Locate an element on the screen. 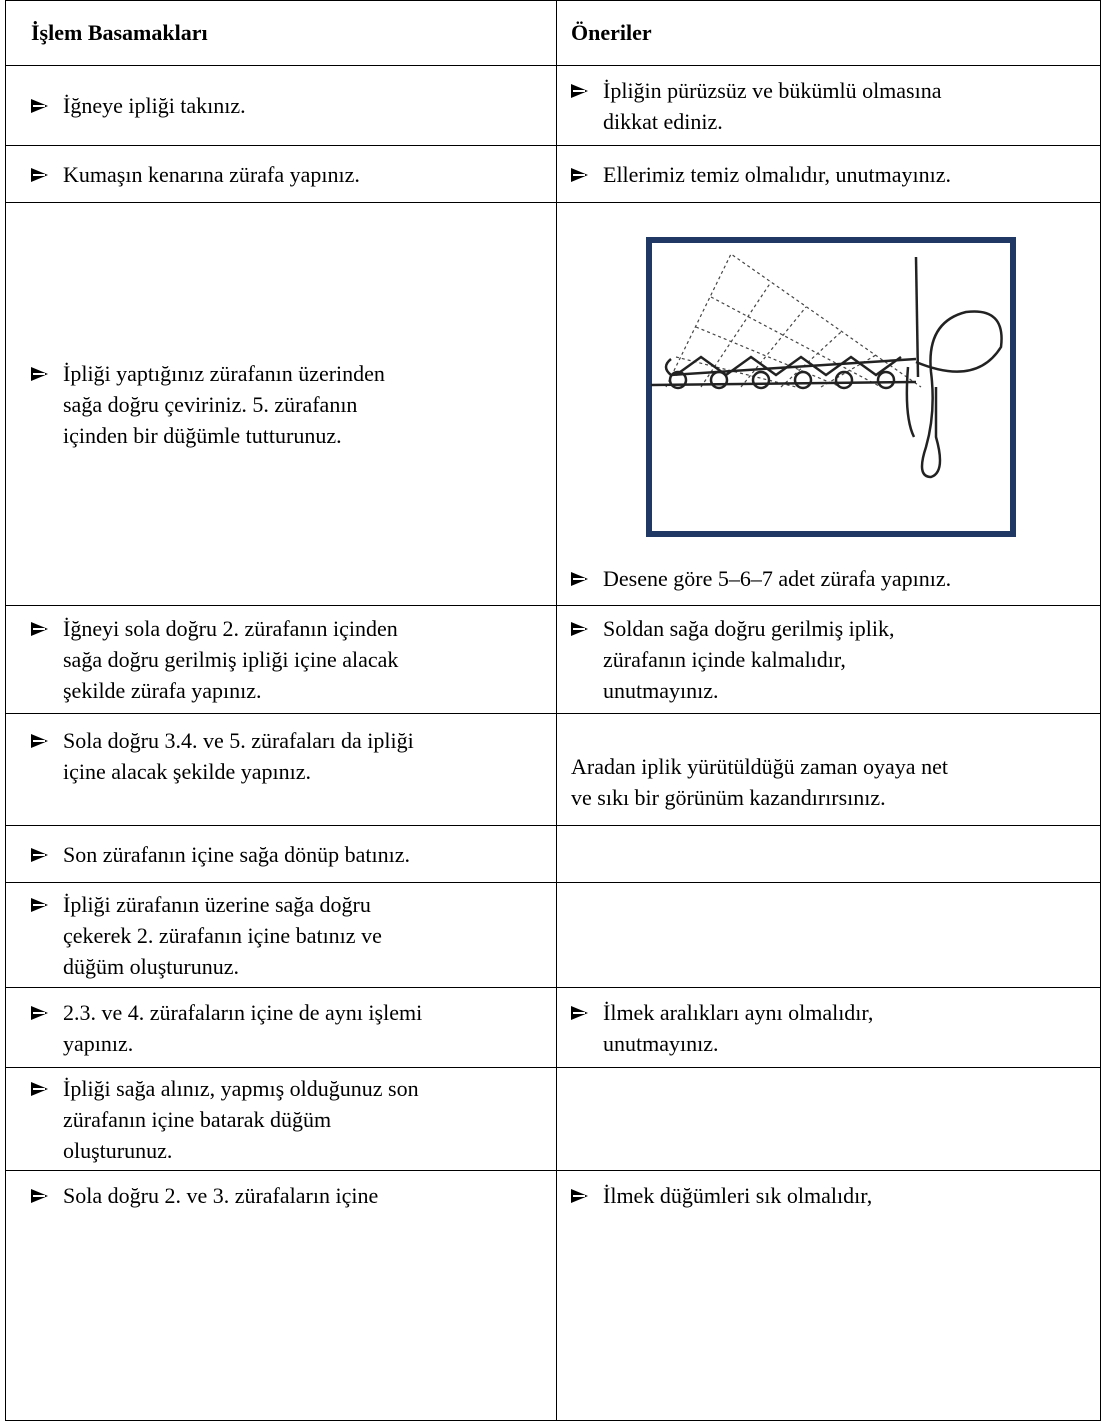 This screenshot has height=1421, width=1103. text-line: Son zürafanın içine sağa dönüp batınız. is located at coordinates (288, 854).